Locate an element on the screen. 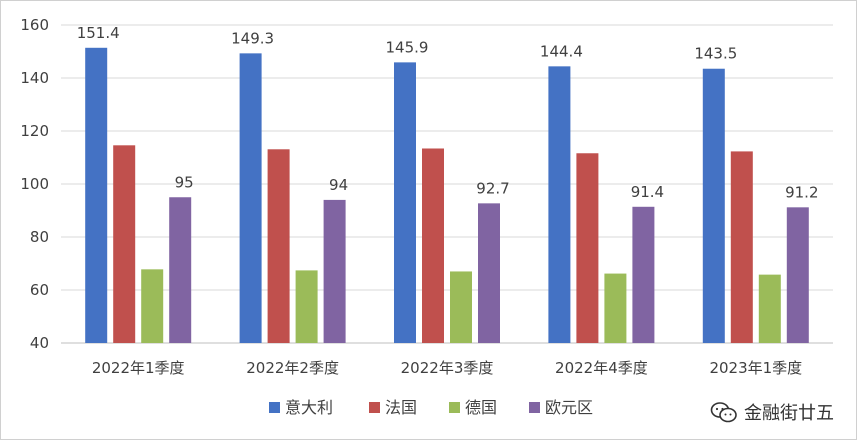  legend-label: 法国 is located at coordinates (401, 407).